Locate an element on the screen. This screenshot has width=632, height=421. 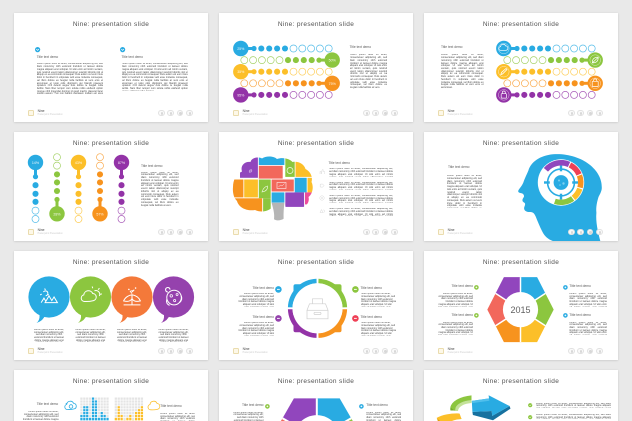
svg-text: 25% is located at coordinates (241, 49).